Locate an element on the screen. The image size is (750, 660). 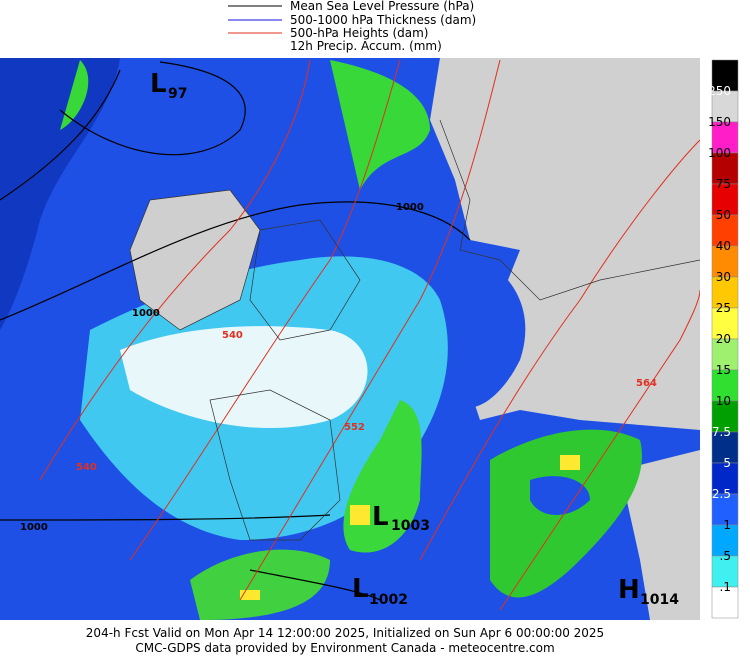
contour-label: 564 is located at coordinates (646, 383).